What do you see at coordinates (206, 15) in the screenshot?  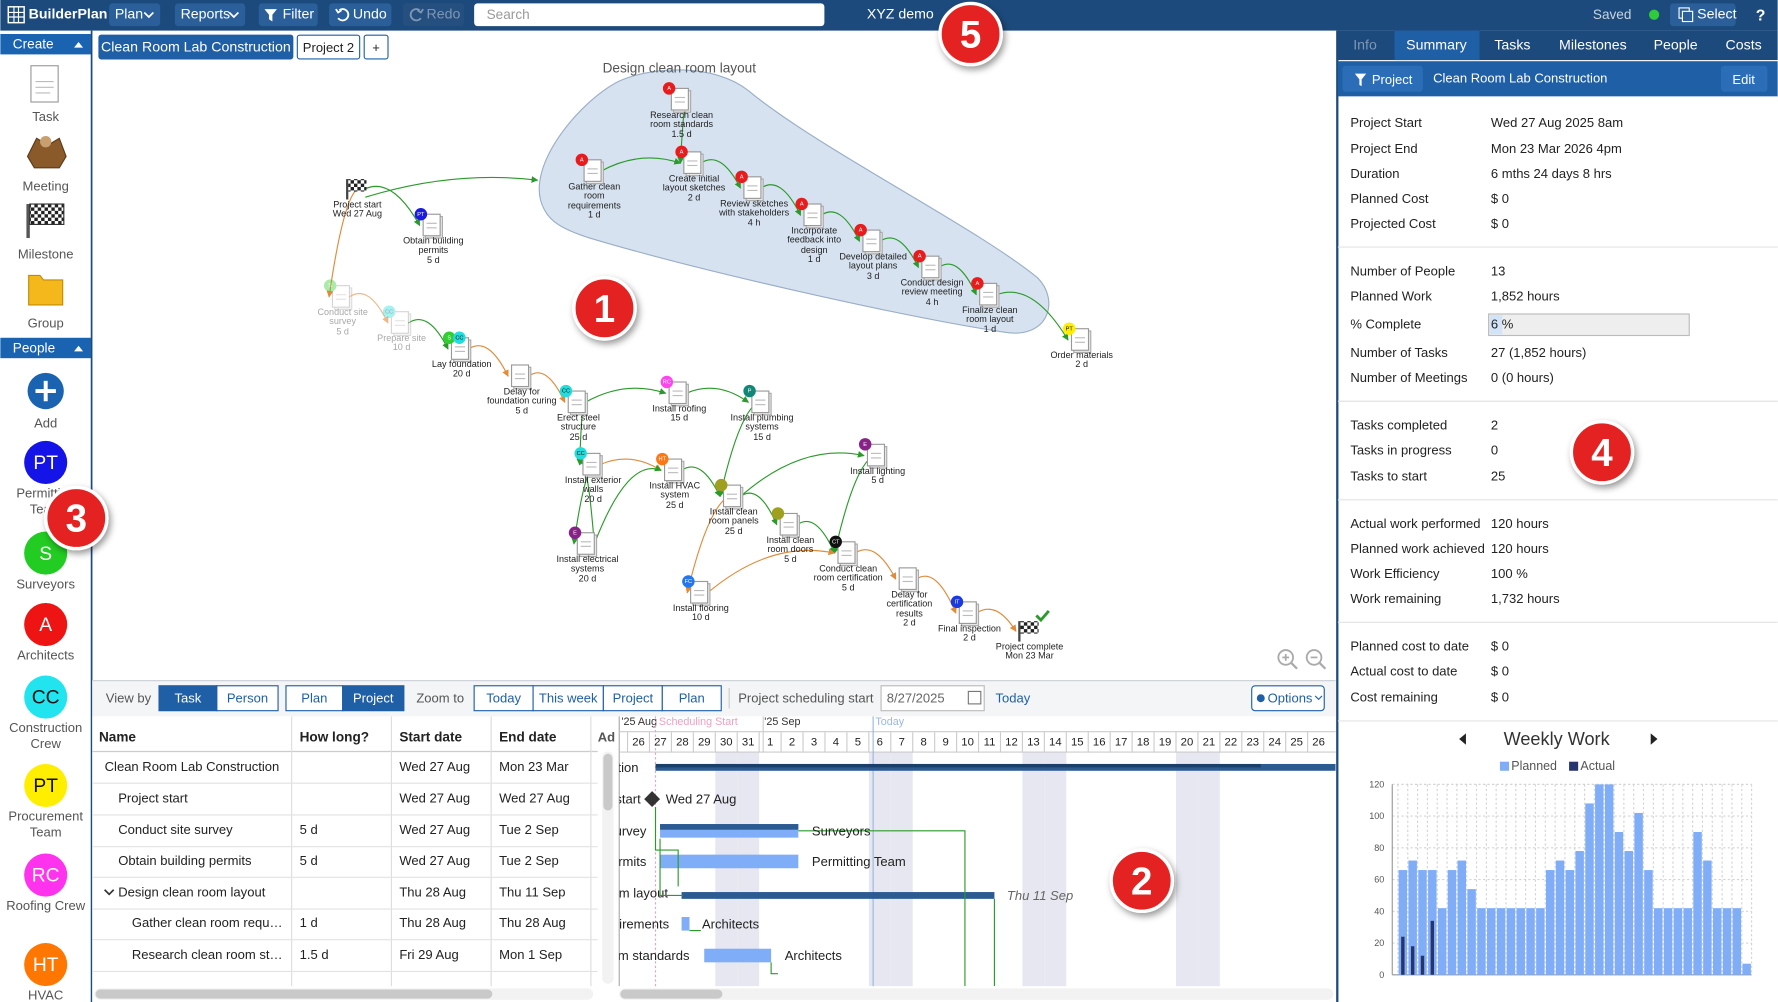 I see `menu-label: Reports` at bounding box center [206, 15].